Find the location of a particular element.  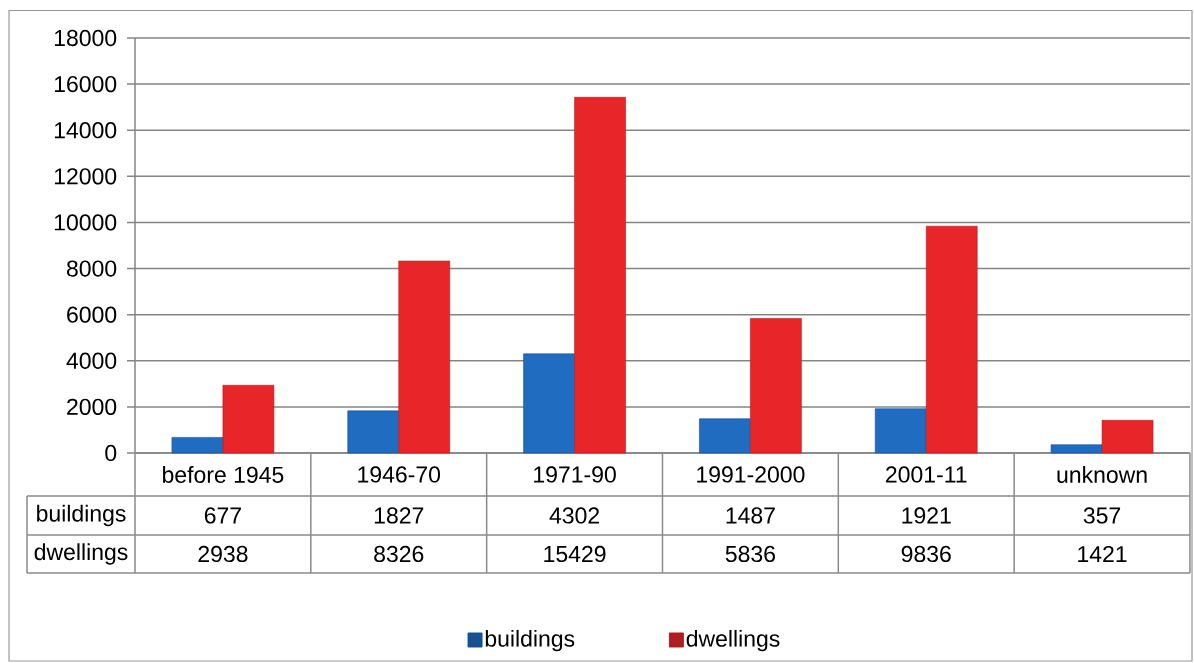

data-label: 2938 is located at coordinates (223, 554).